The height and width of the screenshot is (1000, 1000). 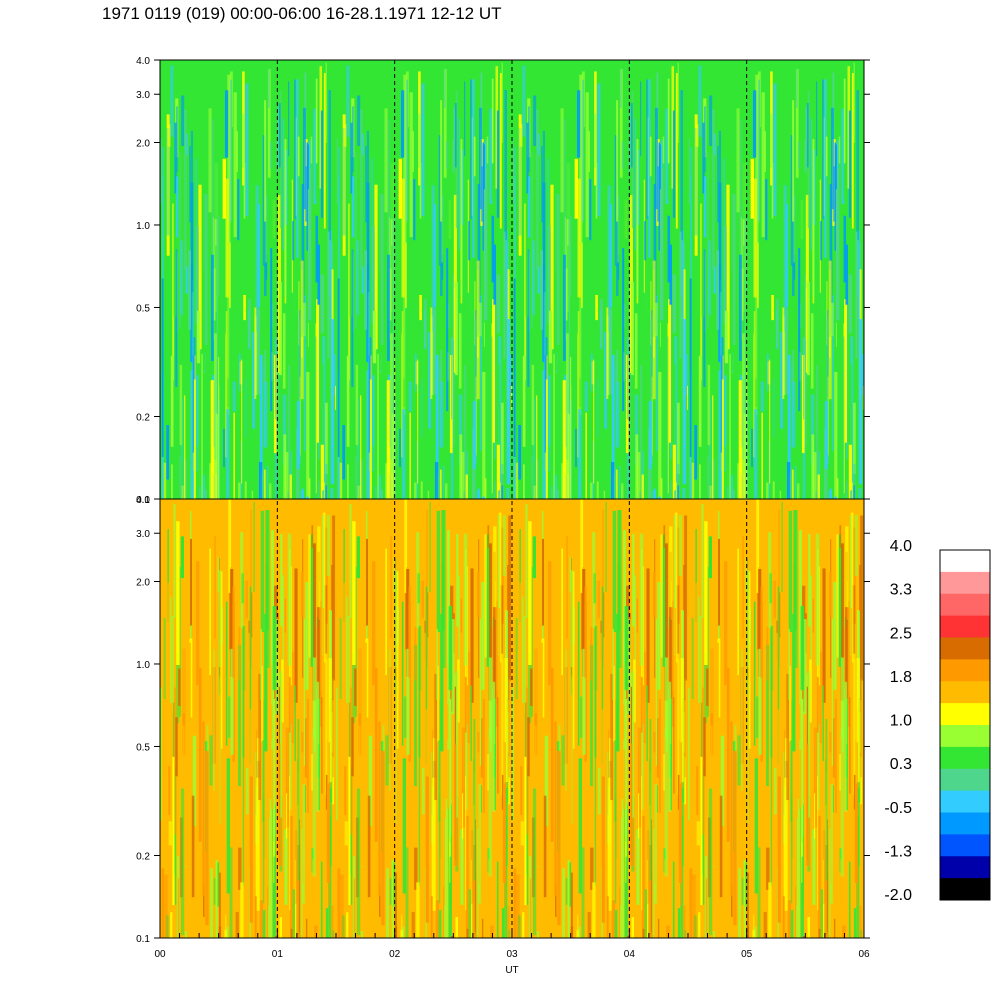 What do you see at coordinates (511, 970) in the screenshot?
I see `x-axis-label: UT` at bounding box center [511, 970].